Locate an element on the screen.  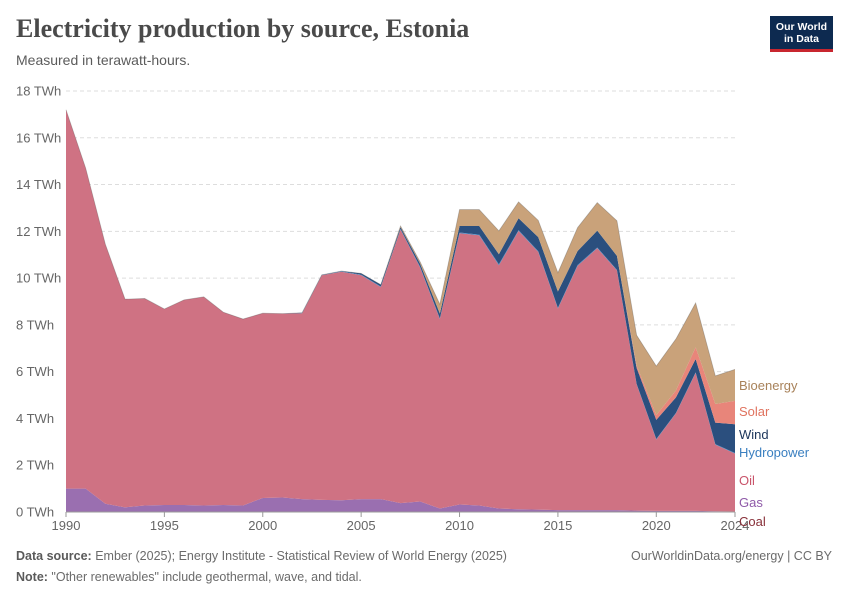
x-tick-label: 2020 is located at coordinates (656, 525).